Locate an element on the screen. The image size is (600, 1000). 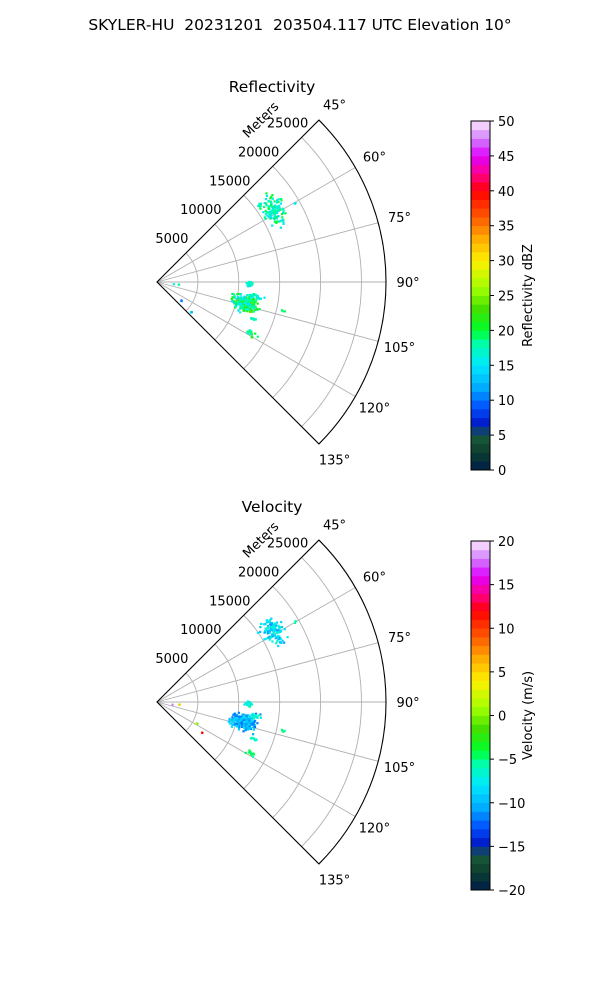
theta-tick-label: 120° is located at coordinates (374, 829).